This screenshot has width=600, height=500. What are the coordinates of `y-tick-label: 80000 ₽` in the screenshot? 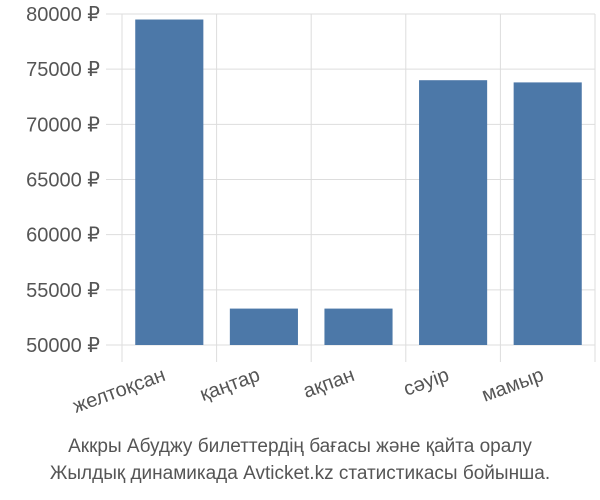 It's located at (63, 15).